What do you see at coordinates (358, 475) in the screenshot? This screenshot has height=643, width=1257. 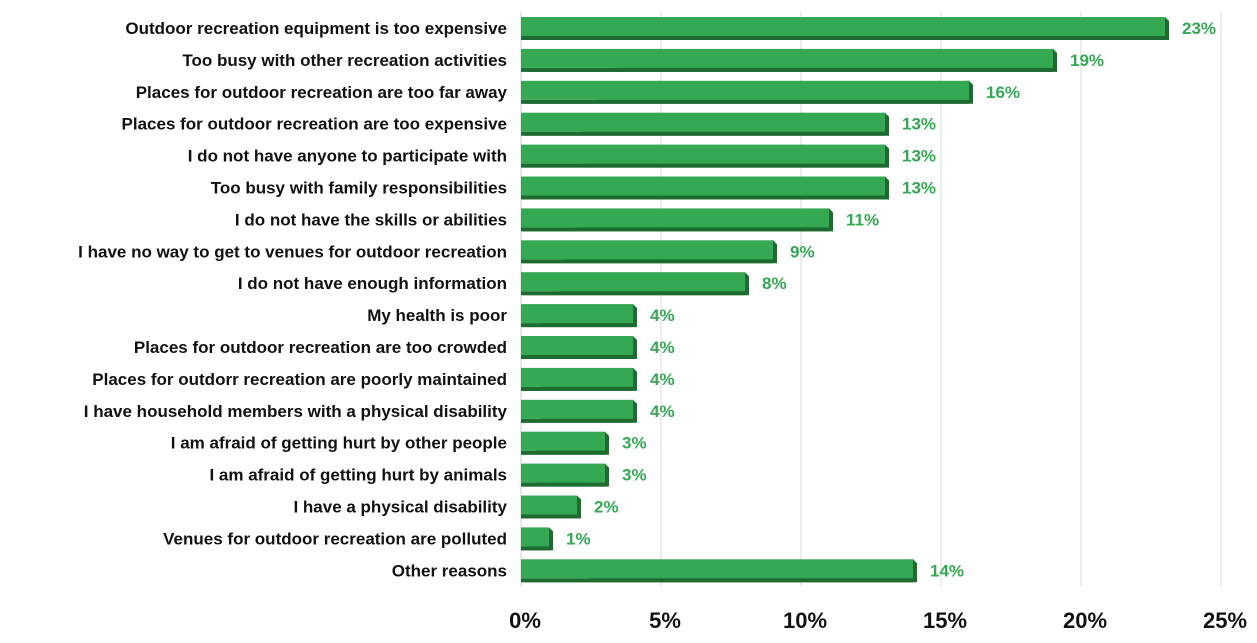 I see `category-label: I am afraid of getting hurt by animals` at bounding box center [358, 475].